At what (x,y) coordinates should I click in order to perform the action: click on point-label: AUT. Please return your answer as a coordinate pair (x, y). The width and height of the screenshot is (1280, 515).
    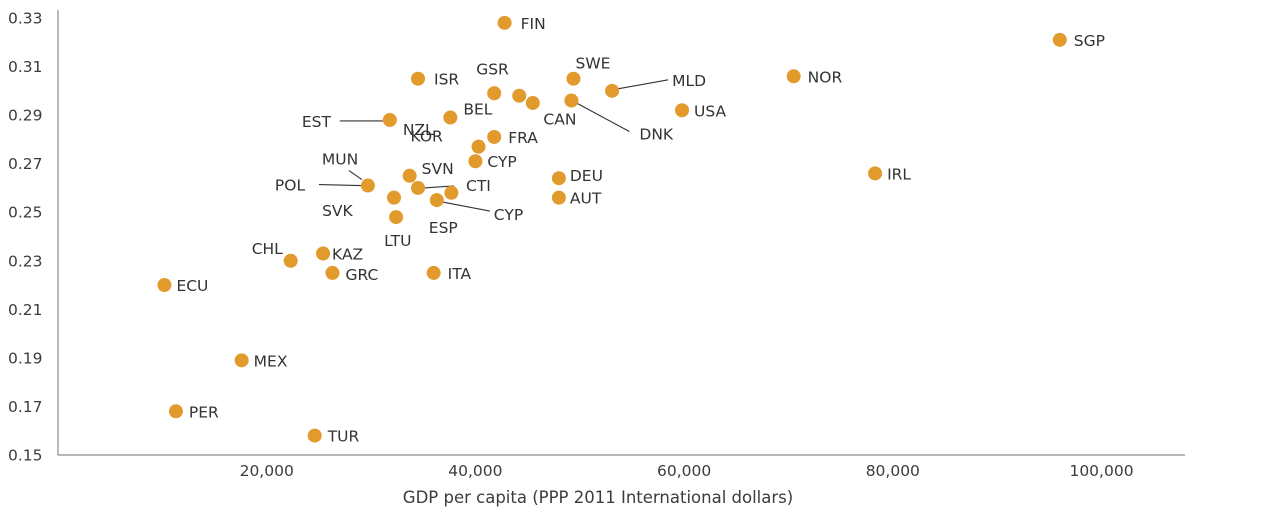
    Looking at the image, I should click on (586, 199).